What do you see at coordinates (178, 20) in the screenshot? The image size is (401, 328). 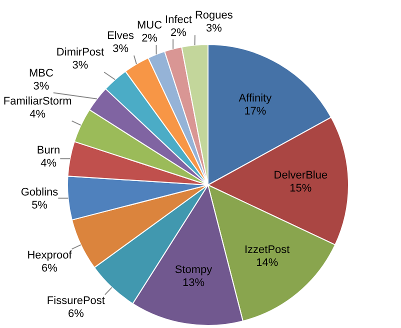 I see `slice-label: Infect` at bounding box center [178, 20].